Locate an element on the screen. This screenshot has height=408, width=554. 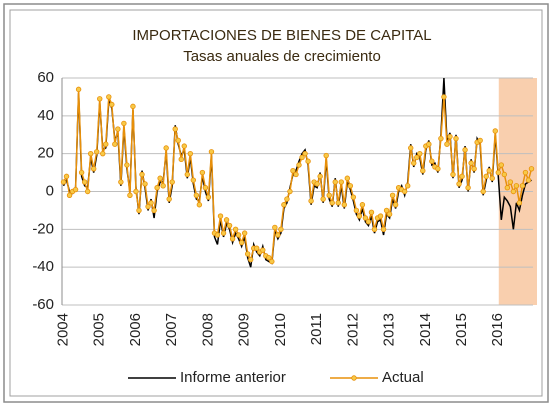
chart-title: IMPORTACIONES DE BIENES DE CAPITAL is located at coordinates (281, 35).